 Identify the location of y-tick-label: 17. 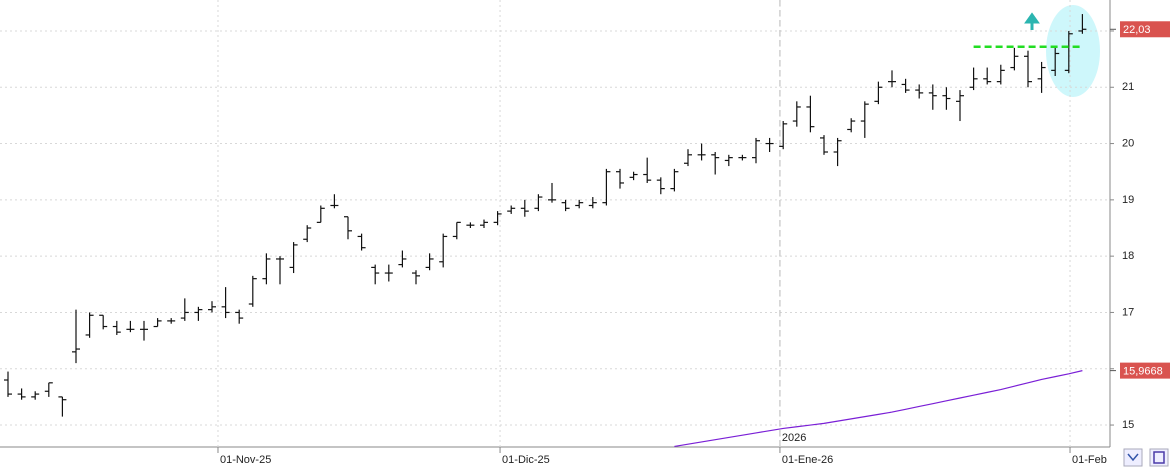
(1128, 312).